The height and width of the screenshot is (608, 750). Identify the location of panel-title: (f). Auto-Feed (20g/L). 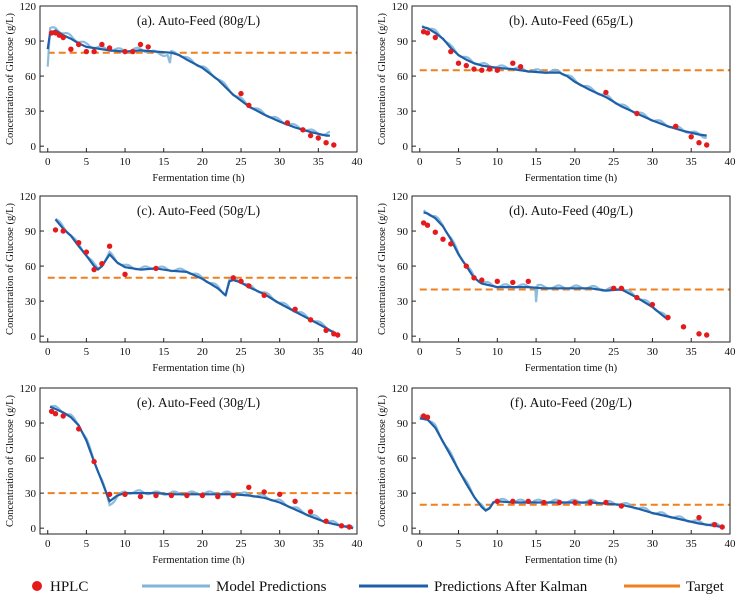
(571, 402).